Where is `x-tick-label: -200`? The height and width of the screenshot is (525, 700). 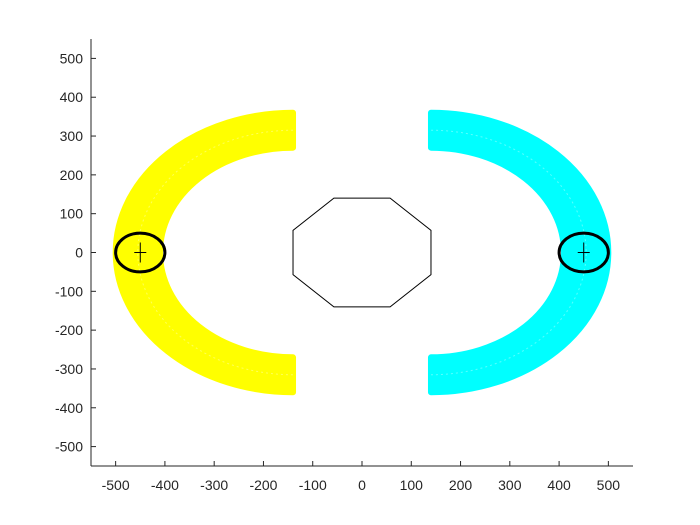
x-tick-label: -200 is located at coordinates (263, 485).